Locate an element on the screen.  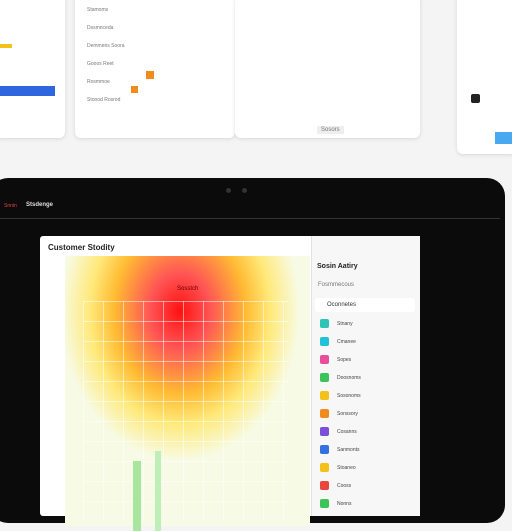
item-label: Sopes is located at coordinates (344, 360).